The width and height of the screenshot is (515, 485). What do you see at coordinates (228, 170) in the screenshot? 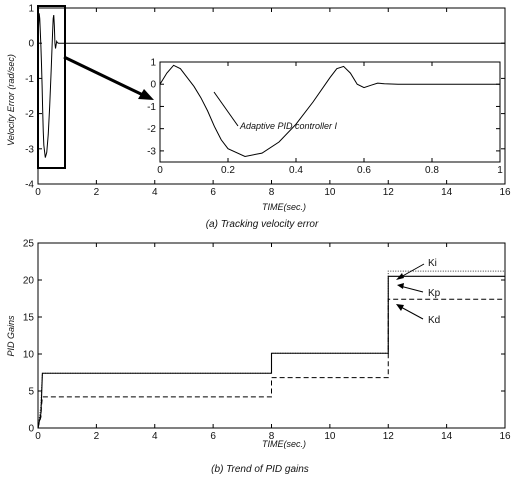
I see `inset-xtick-label: 0.2` at bounding box center [228, 170].